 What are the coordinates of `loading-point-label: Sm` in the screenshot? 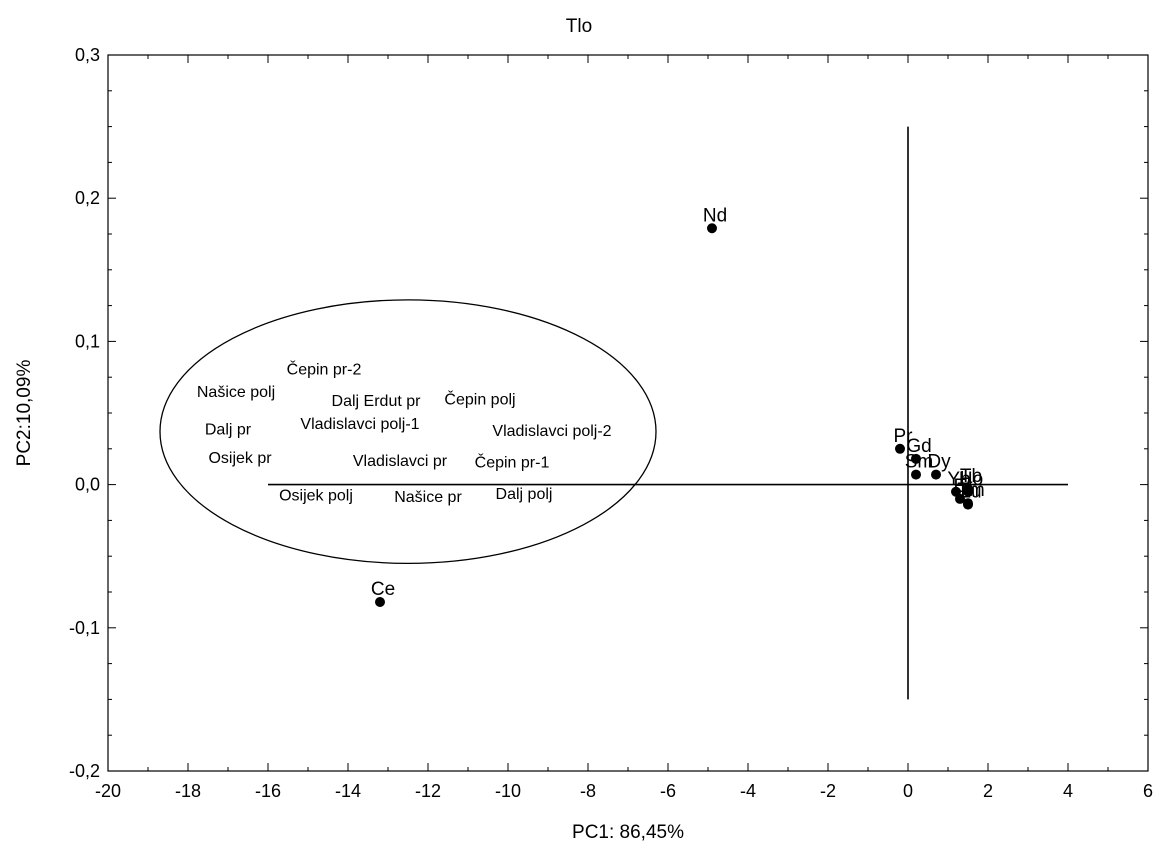 It's located at (919, 462).